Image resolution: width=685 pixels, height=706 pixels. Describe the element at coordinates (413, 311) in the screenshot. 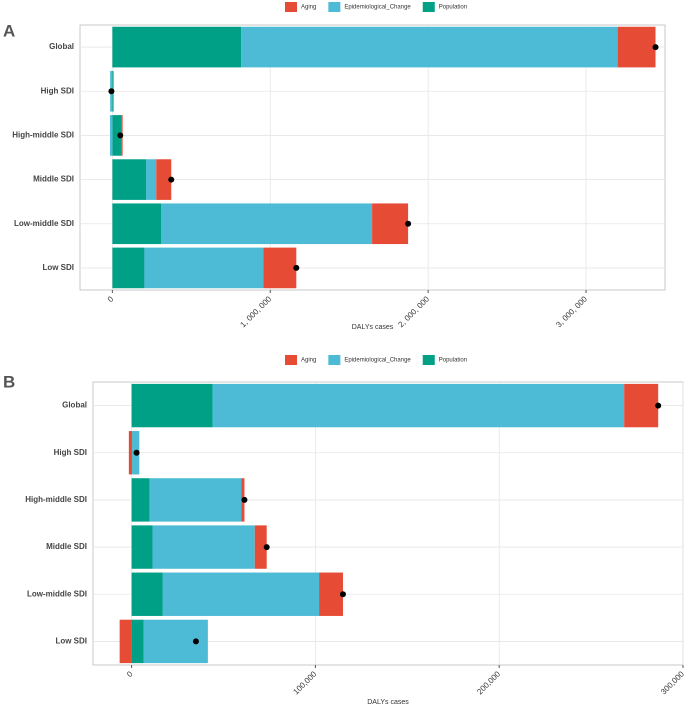

I see `x-tick-label: 2, 000, 000` at that location.